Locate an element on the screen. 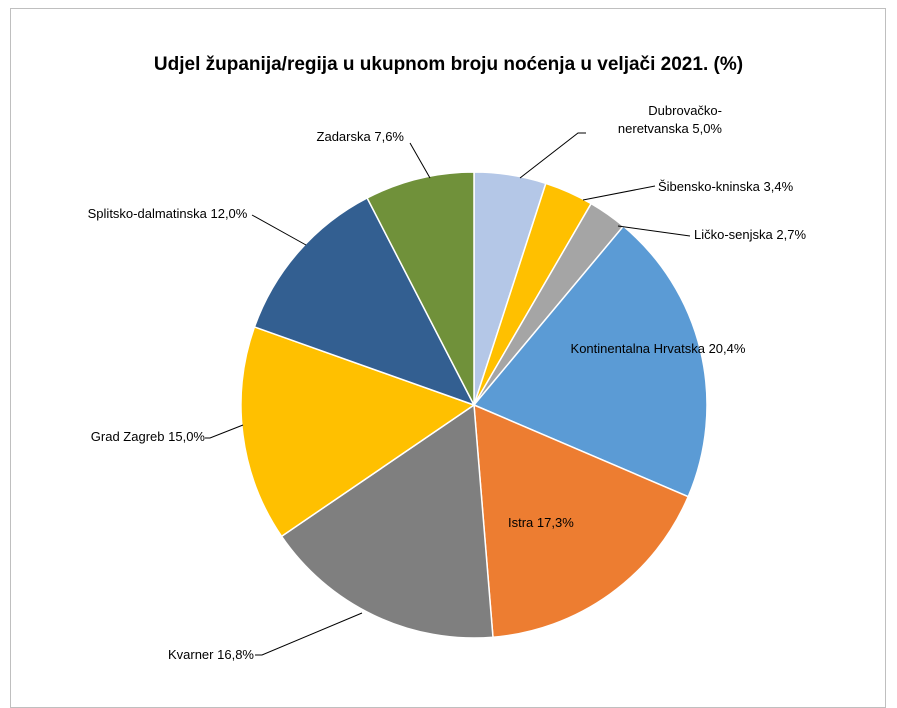 The image size is (897, 708). value-label: 15,0% is located at coordinates (186, 436).